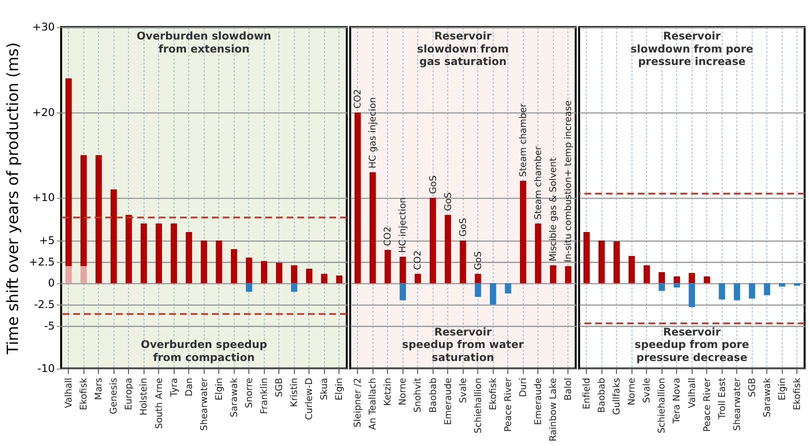 Image resolution: width=809 pixels, height=446 pixels. What do you see at coordinates (44, 304) in the screenshot?
I see `y-tick-label: -2.5` at bounding box center [44, 304].